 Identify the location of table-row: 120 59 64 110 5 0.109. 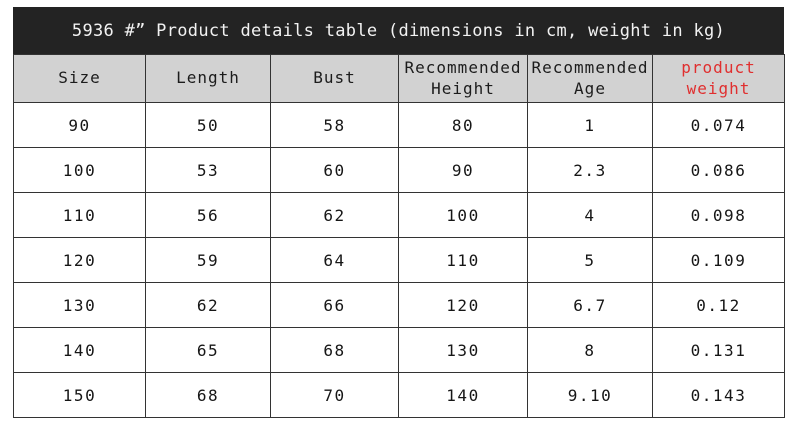
(399, 260).